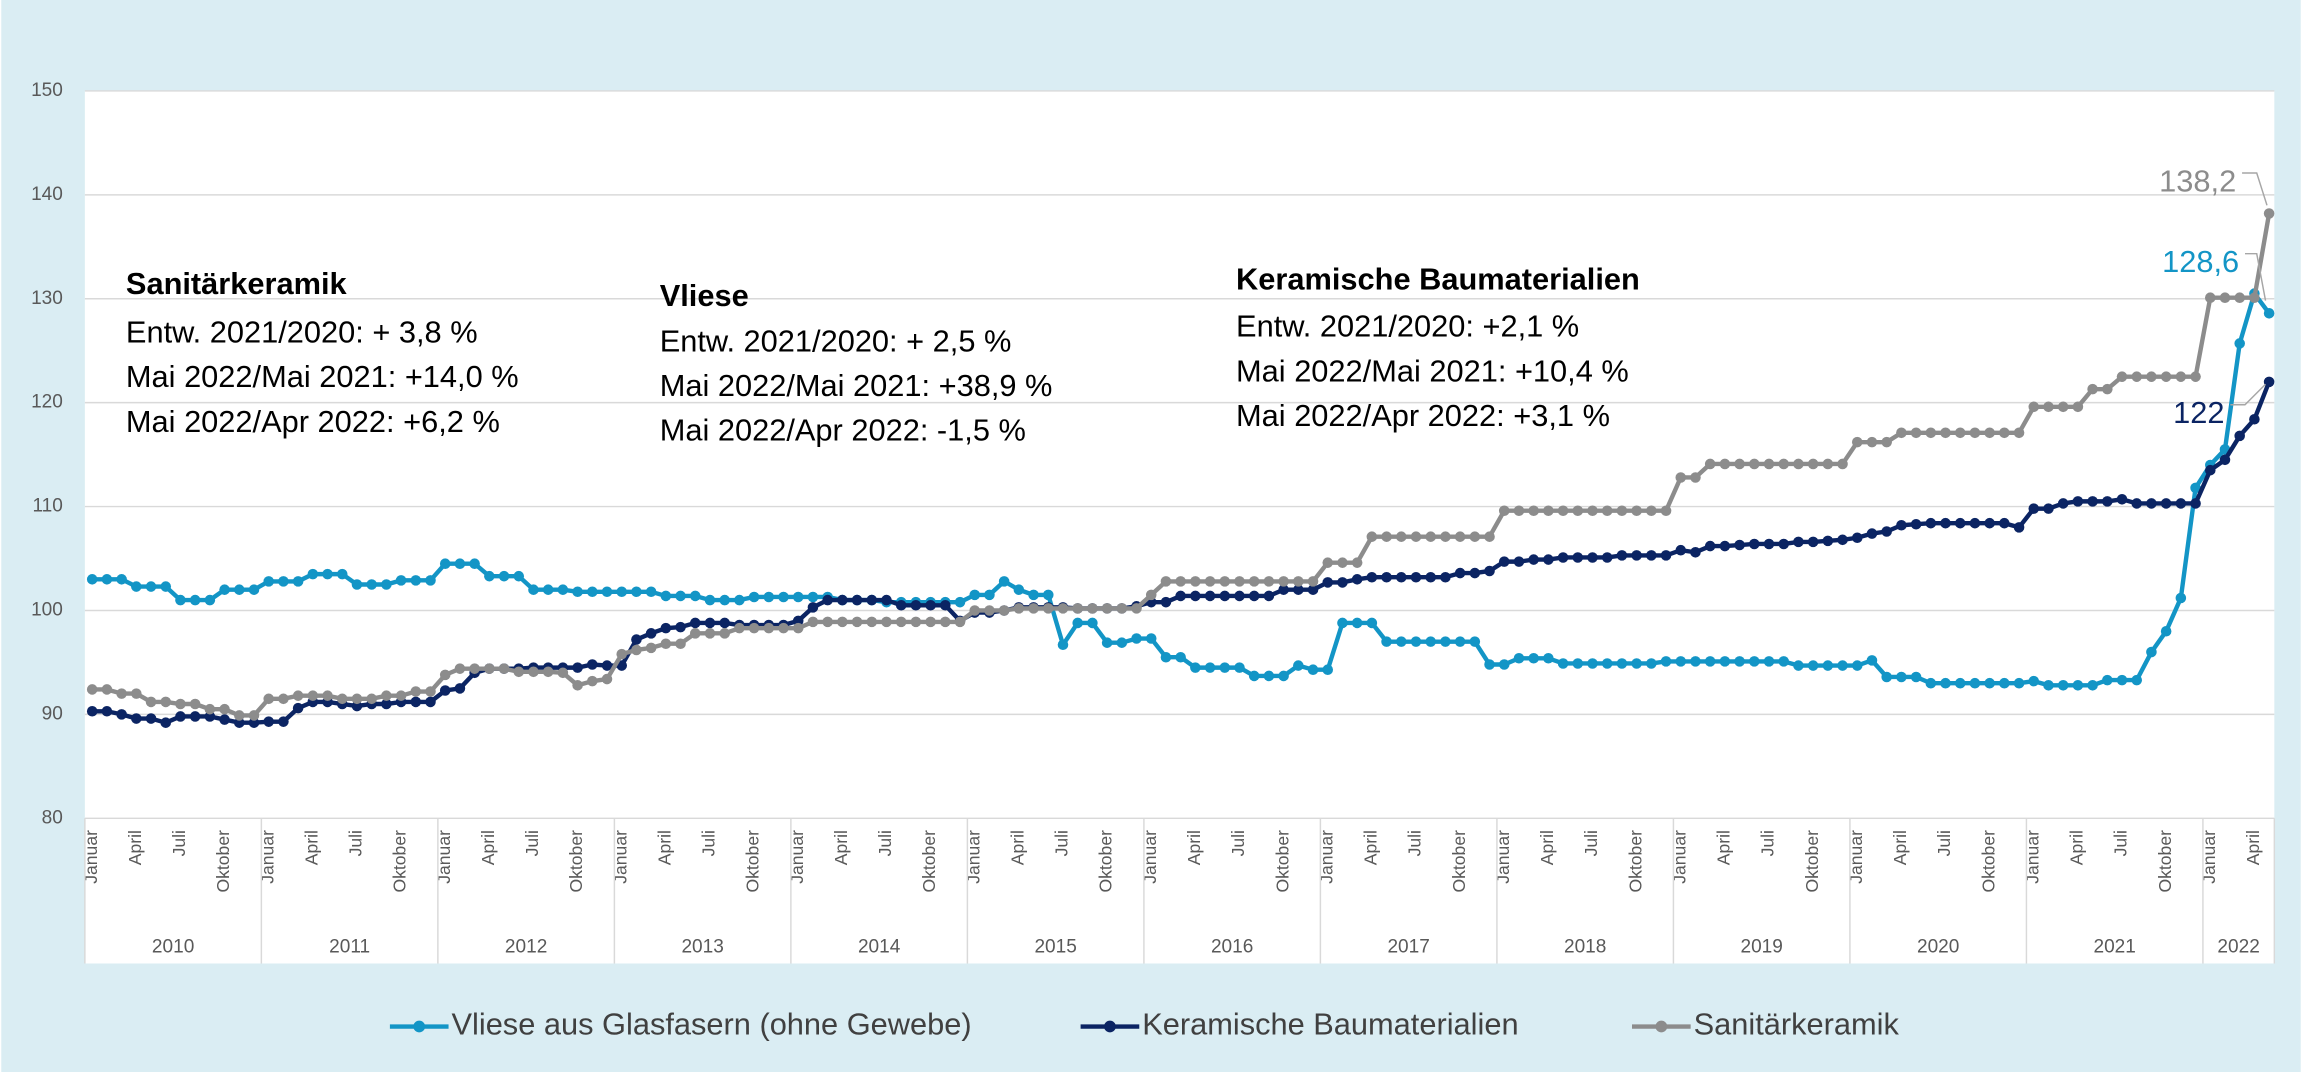  Describe the element at coordinates (1761, 946) in the screenshot. I see `year-label: 2019` at that location.